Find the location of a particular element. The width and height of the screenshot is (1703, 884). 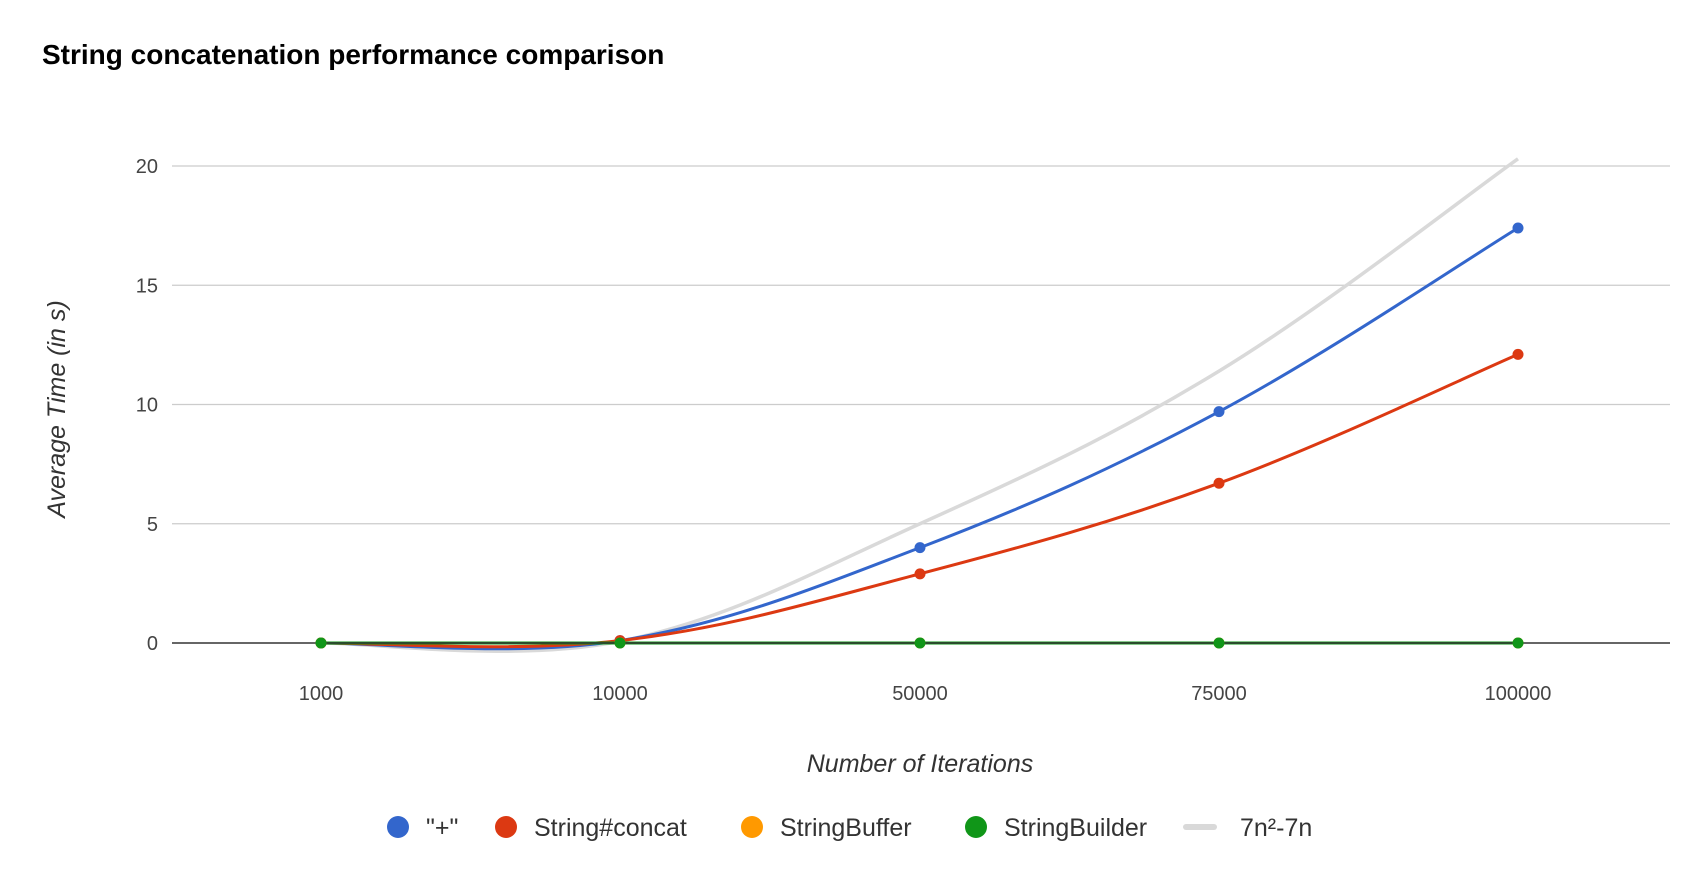

legend-label: StringBuilder is located at coordinates (1075, 828).